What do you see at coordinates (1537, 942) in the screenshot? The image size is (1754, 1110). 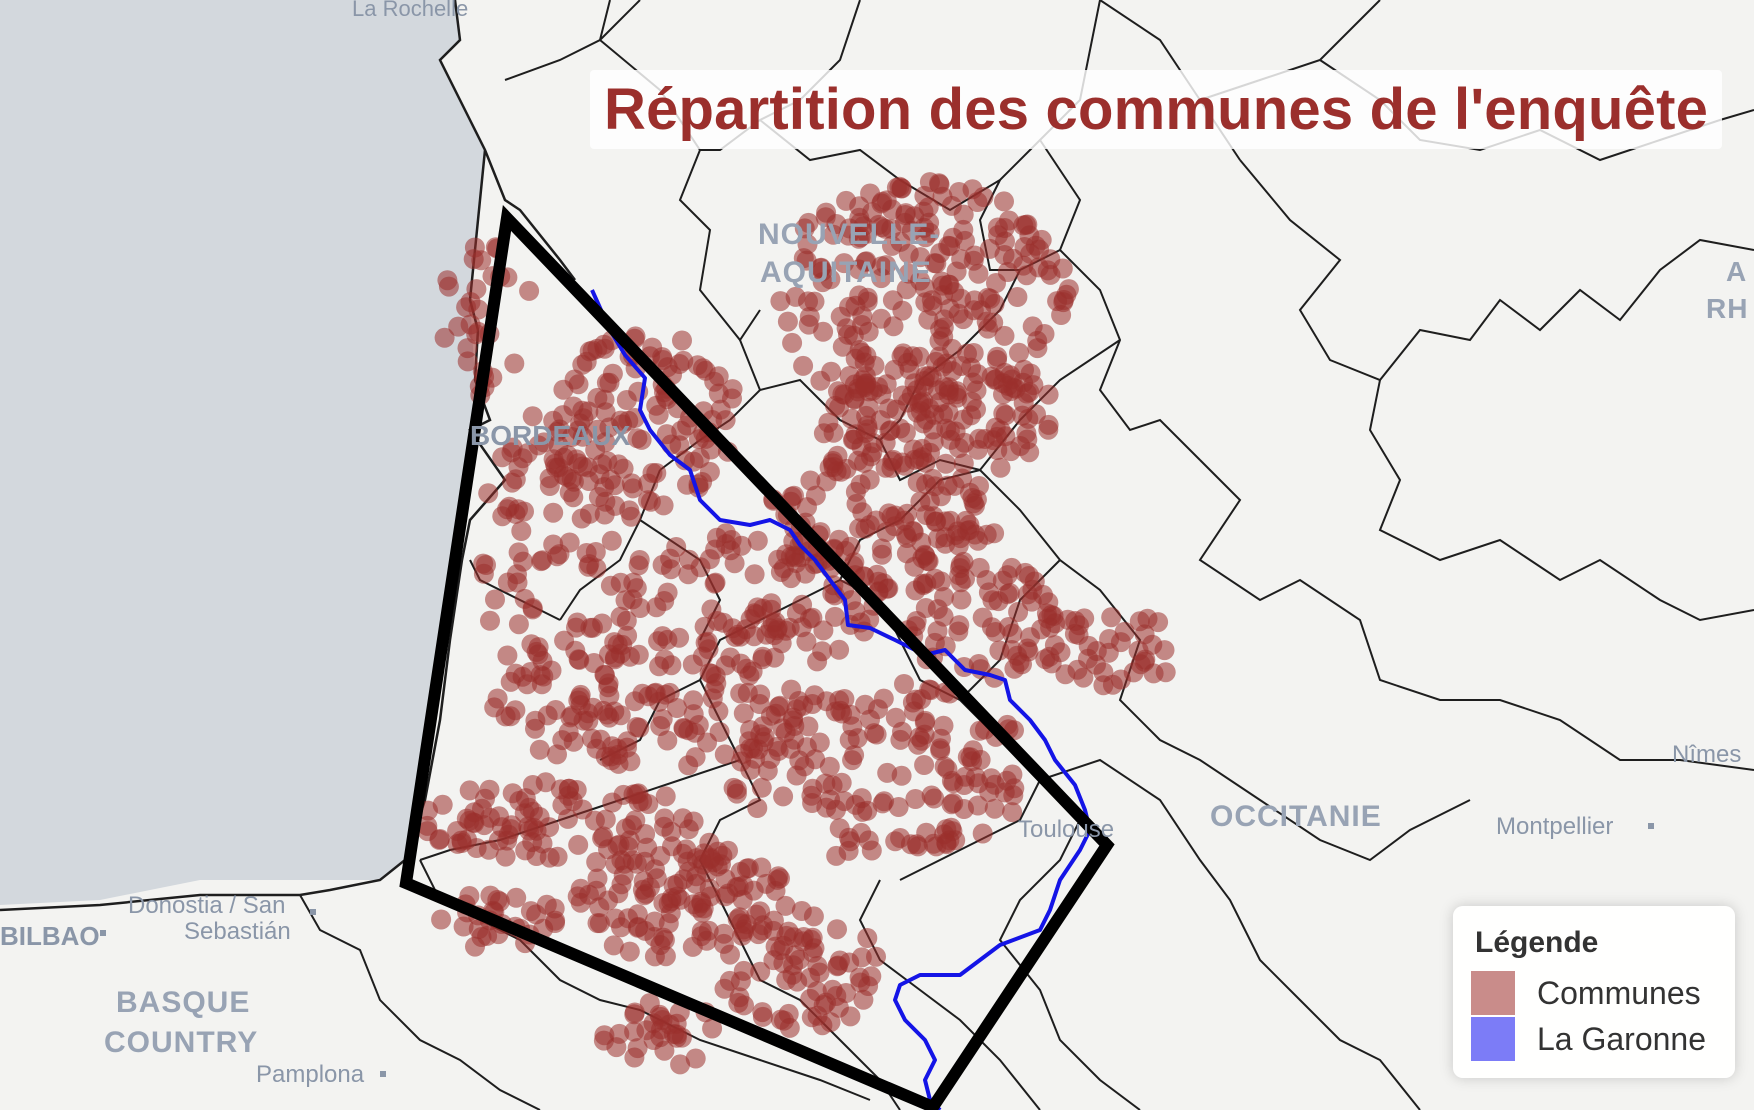 I see `legend-title: Légende` at bounding box center [1537, 942].